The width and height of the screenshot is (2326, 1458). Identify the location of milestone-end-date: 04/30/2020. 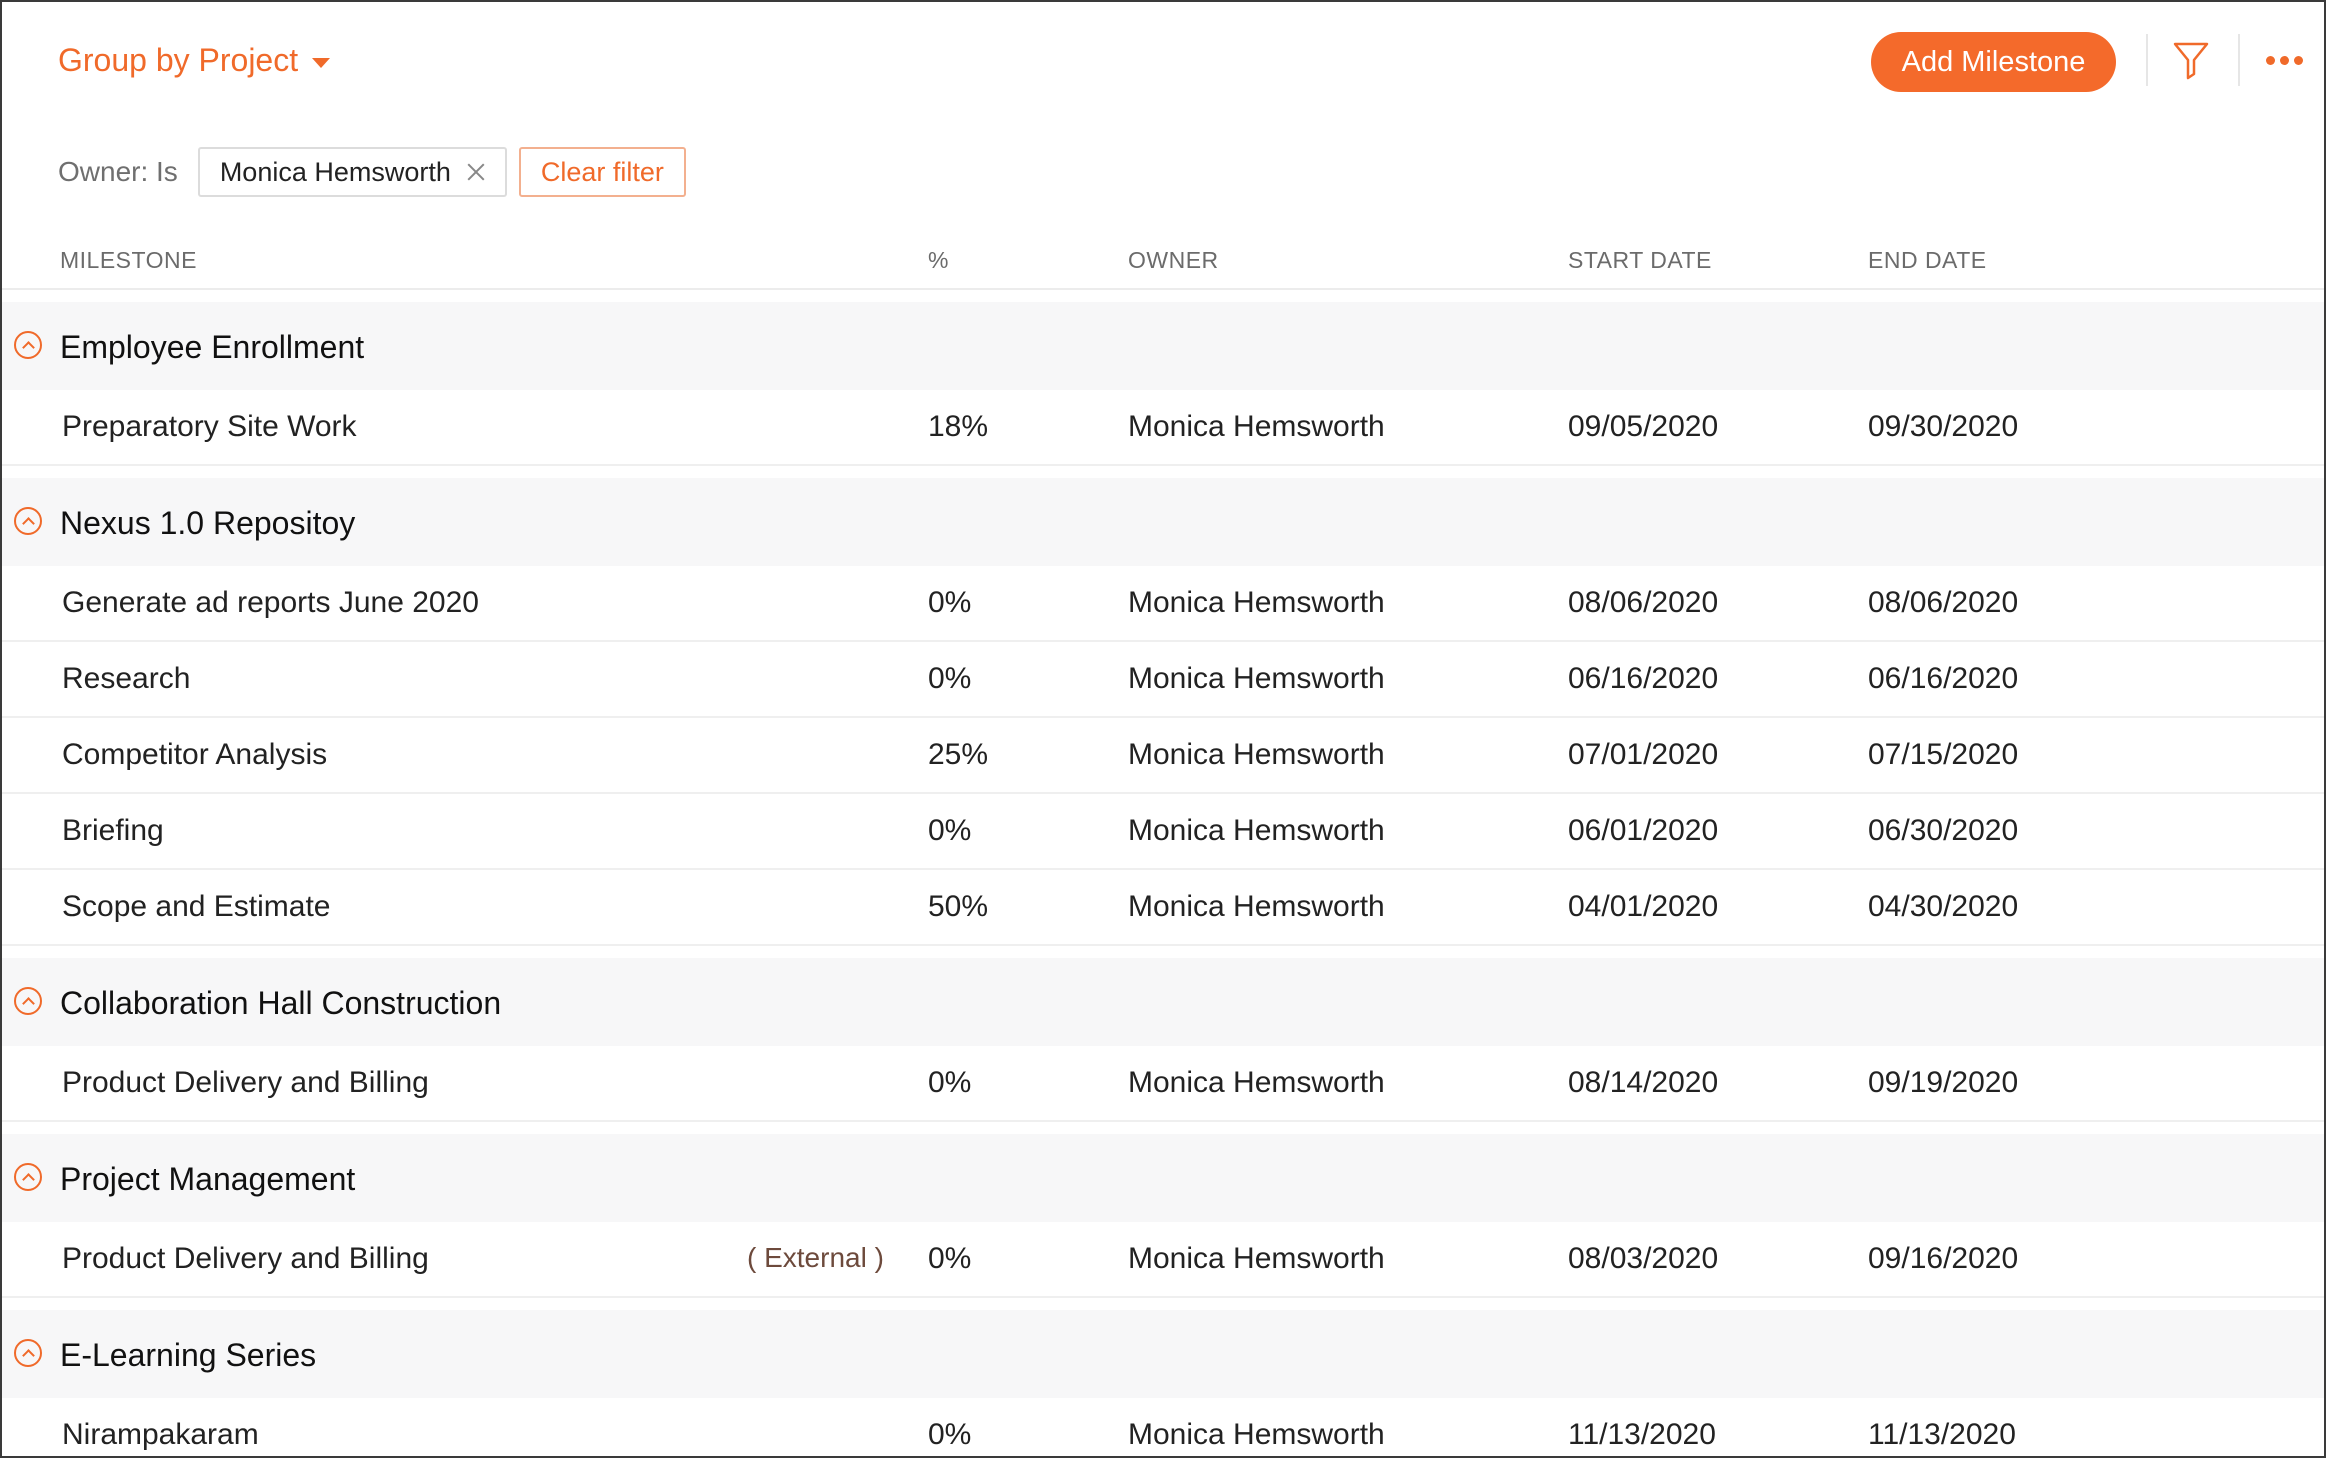
(1943, 906).